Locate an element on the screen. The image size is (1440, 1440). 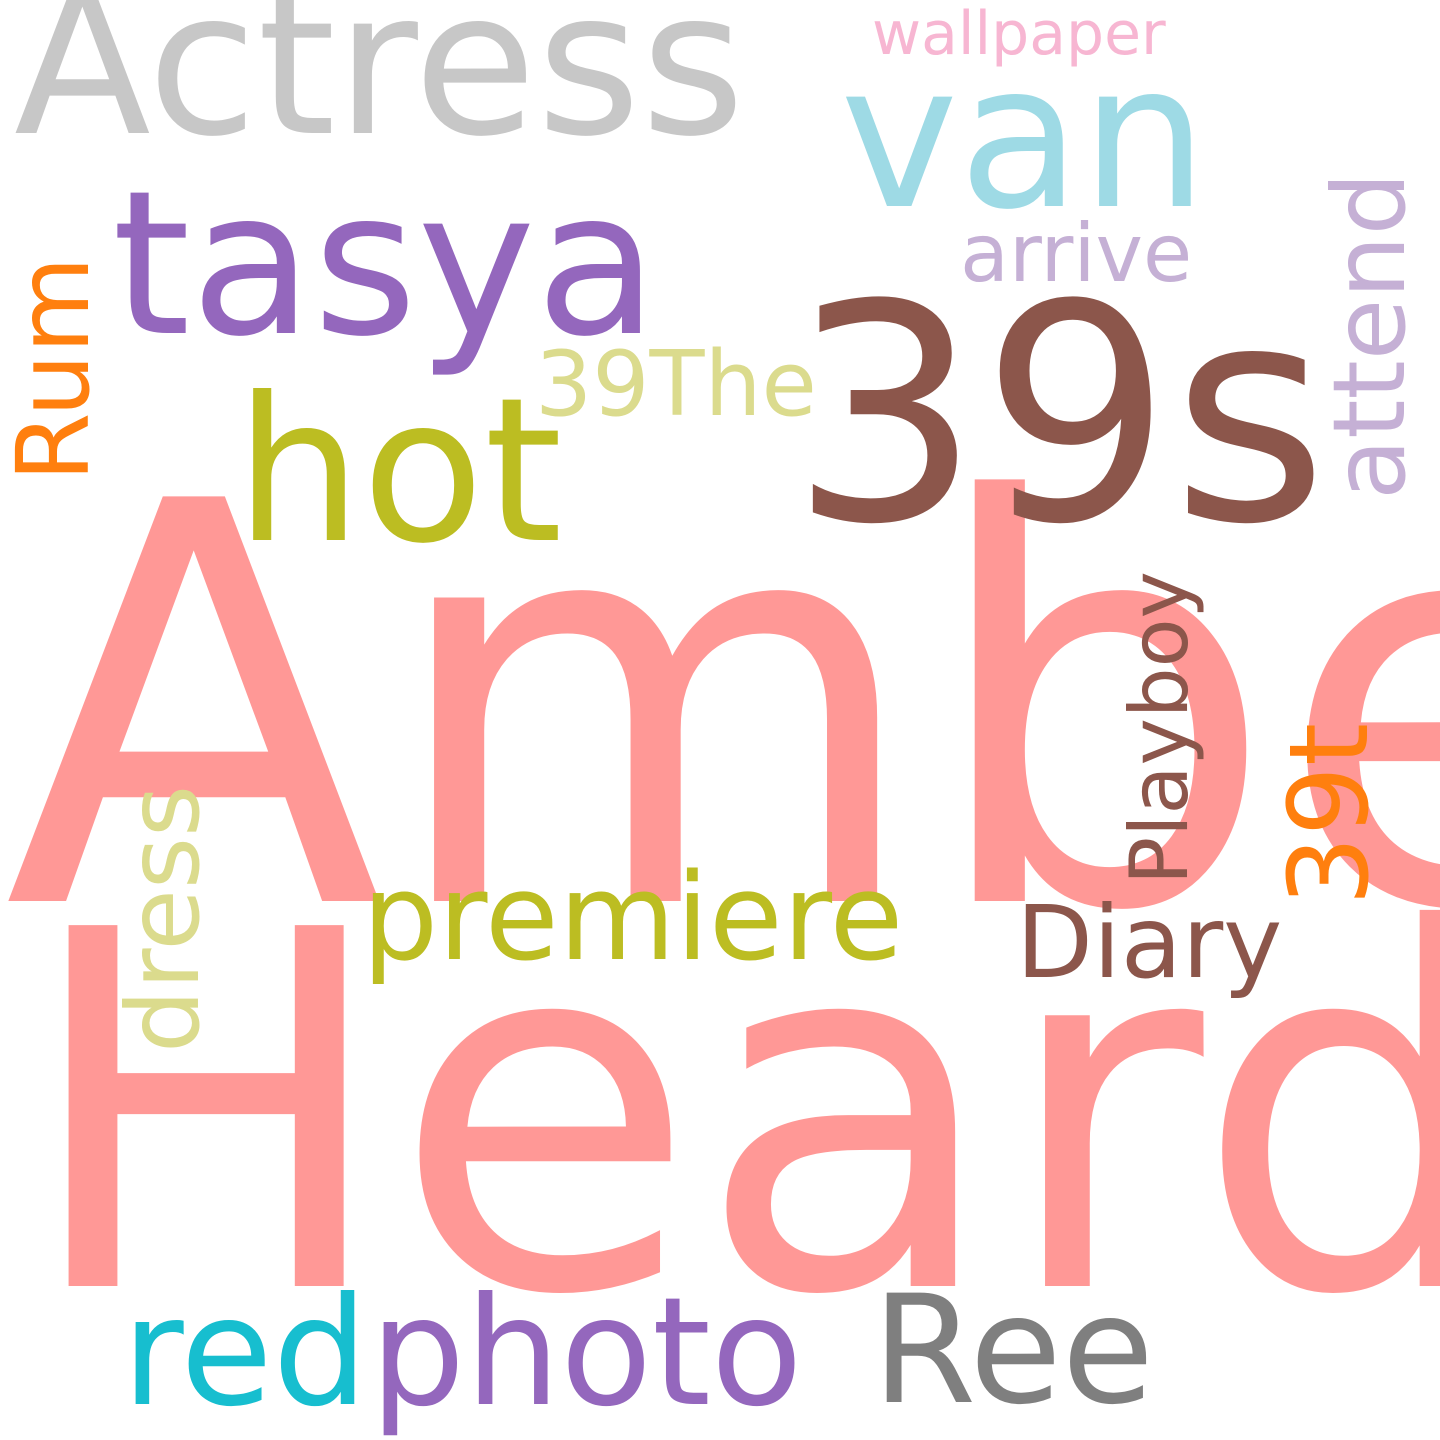
word-arrive: arrive is located at coordinates (1076, 253).